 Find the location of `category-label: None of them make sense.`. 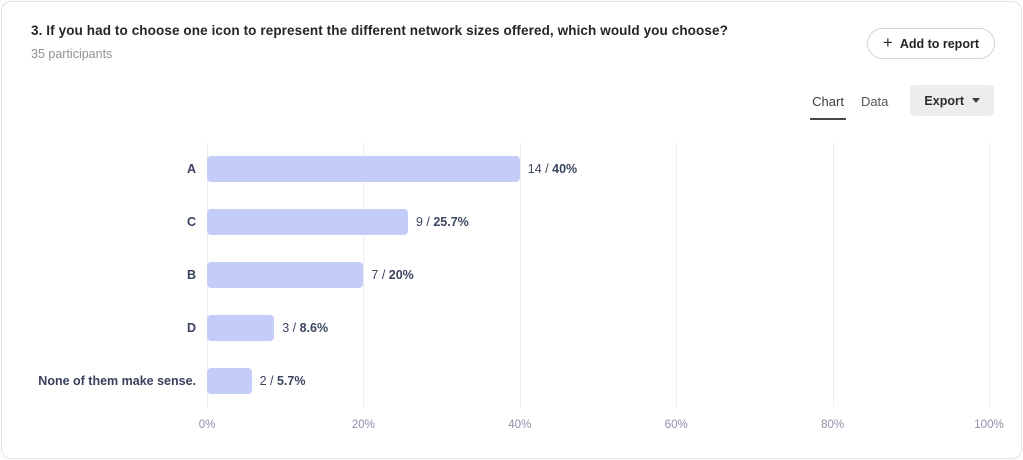

category-label: None of them make sense. is located at coordinates (117, 380).